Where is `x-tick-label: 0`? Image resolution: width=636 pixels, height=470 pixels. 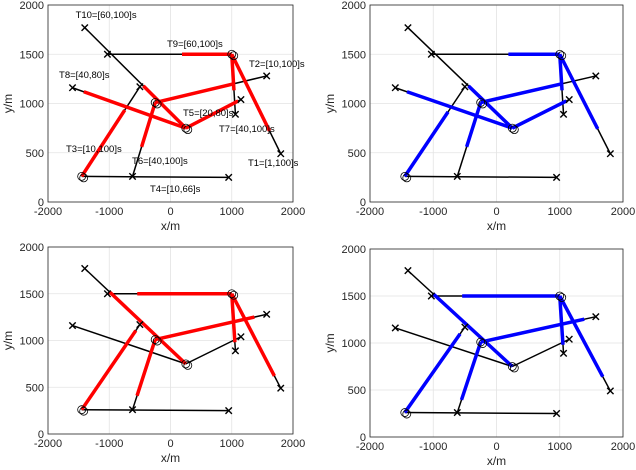
x-tick-label: 0 is located at coordinates (170, 444).